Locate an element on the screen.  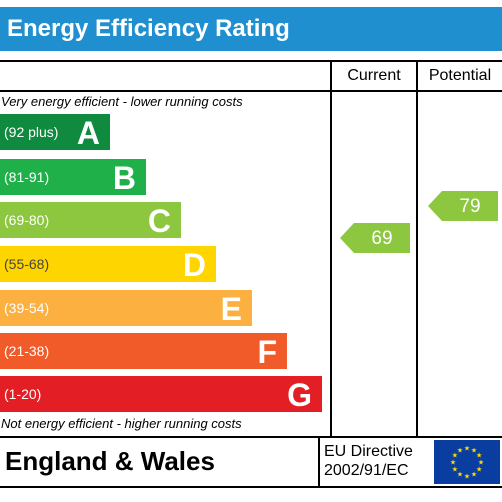
band-range-label: (1-20) is located at coordinates (23, 394).